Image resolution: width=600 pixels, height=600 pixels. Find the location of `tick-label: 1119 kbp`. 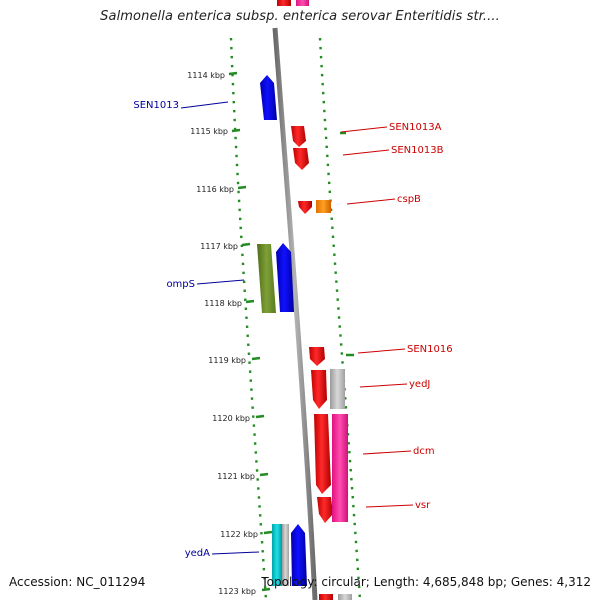

tick-label: 1119 kbp is located at coordinates (227, 360).